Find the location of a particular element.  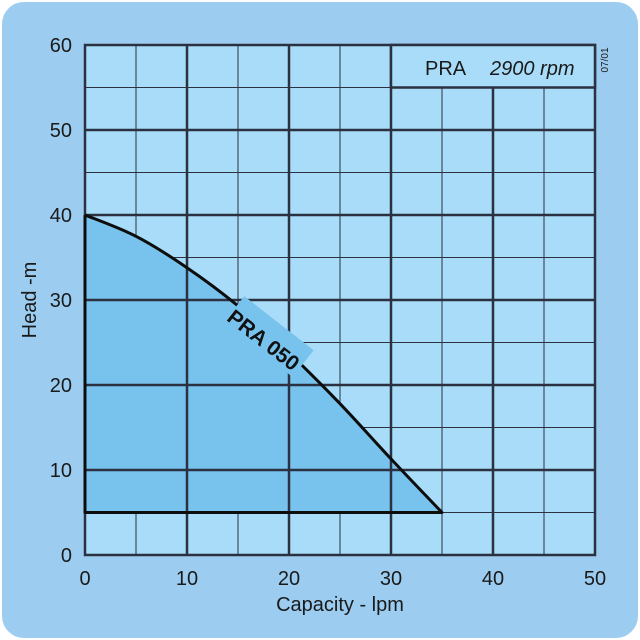

legend-border is located at coordinates (493, 66).